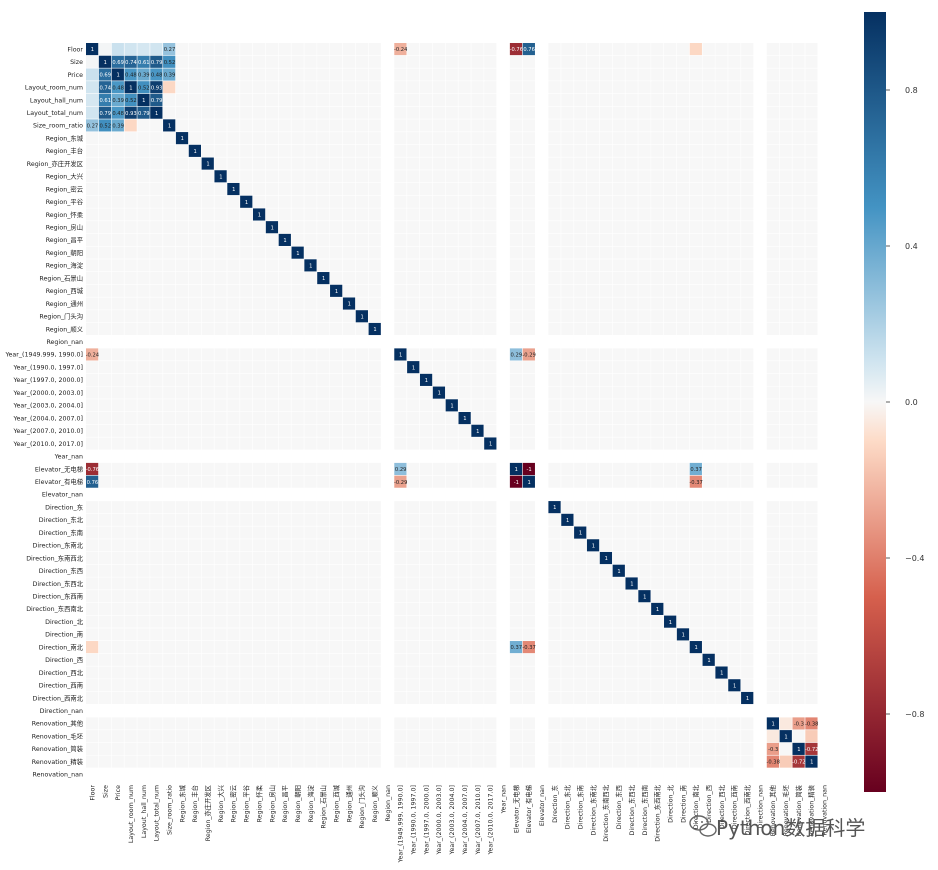  Describe the element at coordinates (657, 610) in the screenshot. I see `cell-value-label: 1` at that location.